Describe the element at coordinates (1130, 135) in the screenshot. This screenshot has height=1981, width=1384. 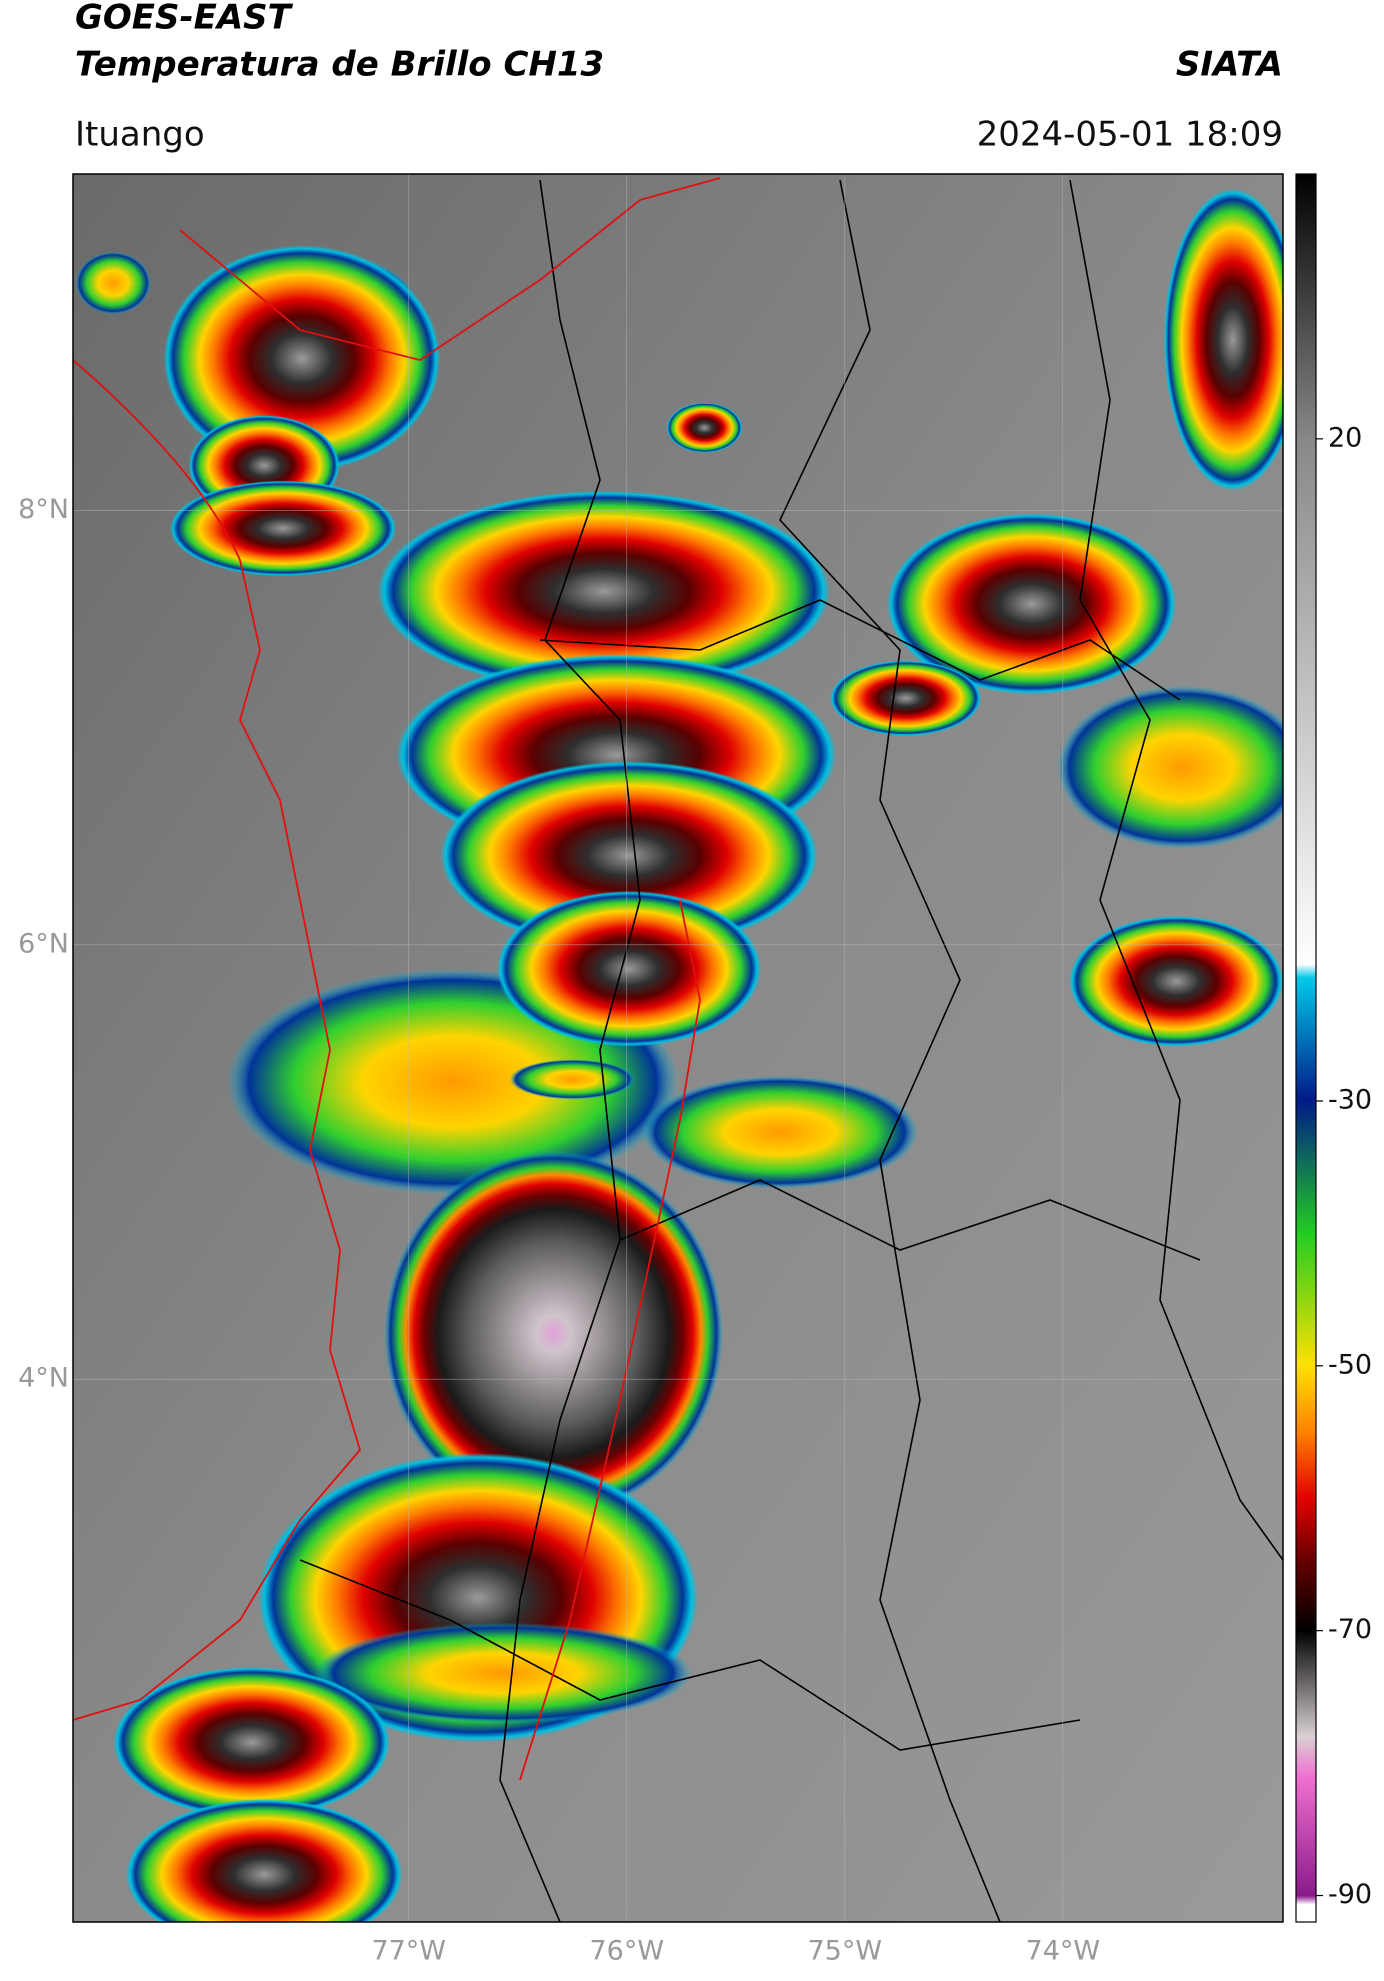
I see `datetime: 2024-05-01 18:09` at that location.